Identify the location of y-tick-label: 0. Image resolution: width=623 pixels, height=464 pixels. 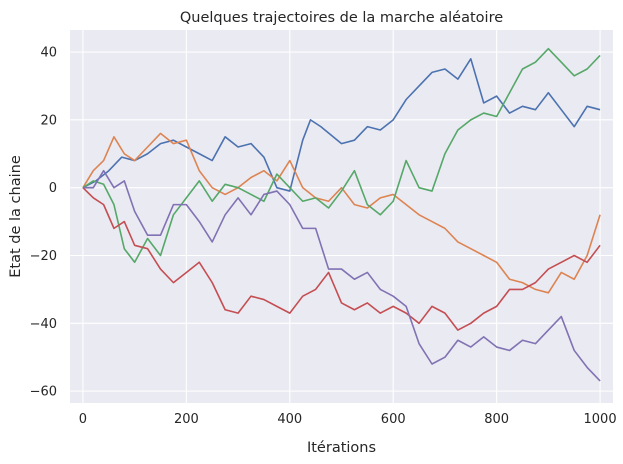
(53, 188).